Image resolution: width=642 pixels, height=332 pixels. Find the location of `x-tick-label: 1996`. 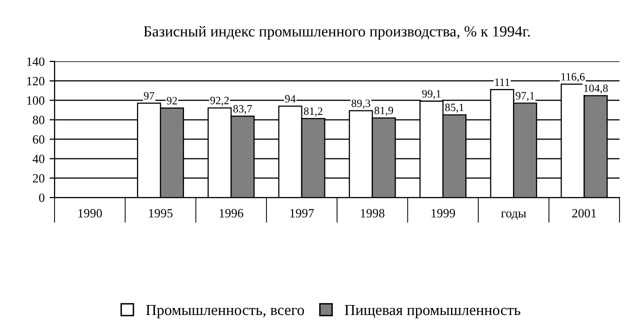

x-tick-label: 1996 is located at coordinates (232, 213).